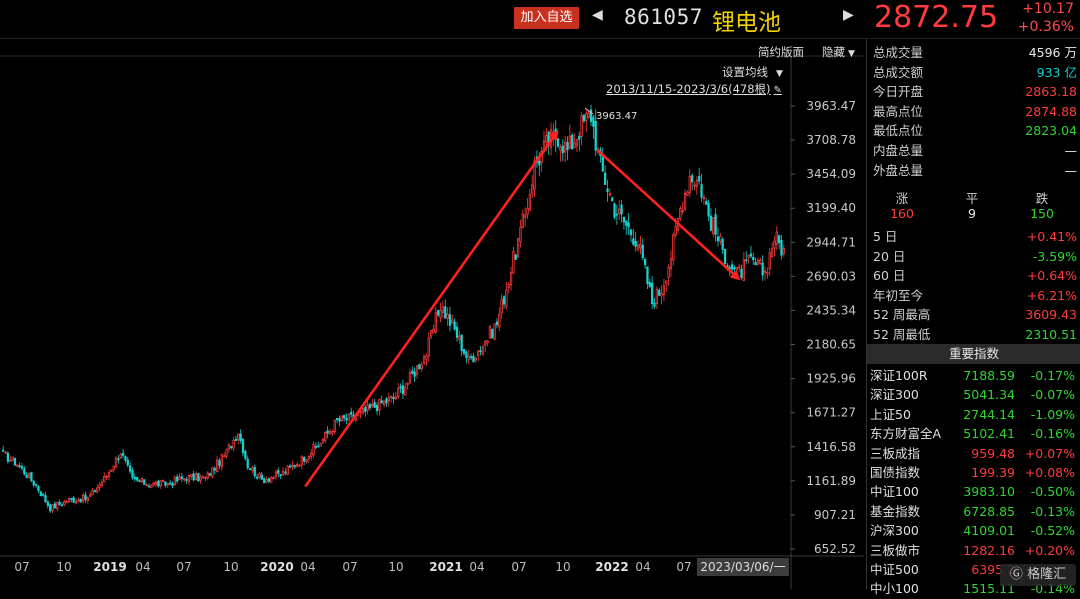 This screenshot has height=599, width=1080. I want to click on next-stock-arrow-icon: ▶, so click(848, 15).